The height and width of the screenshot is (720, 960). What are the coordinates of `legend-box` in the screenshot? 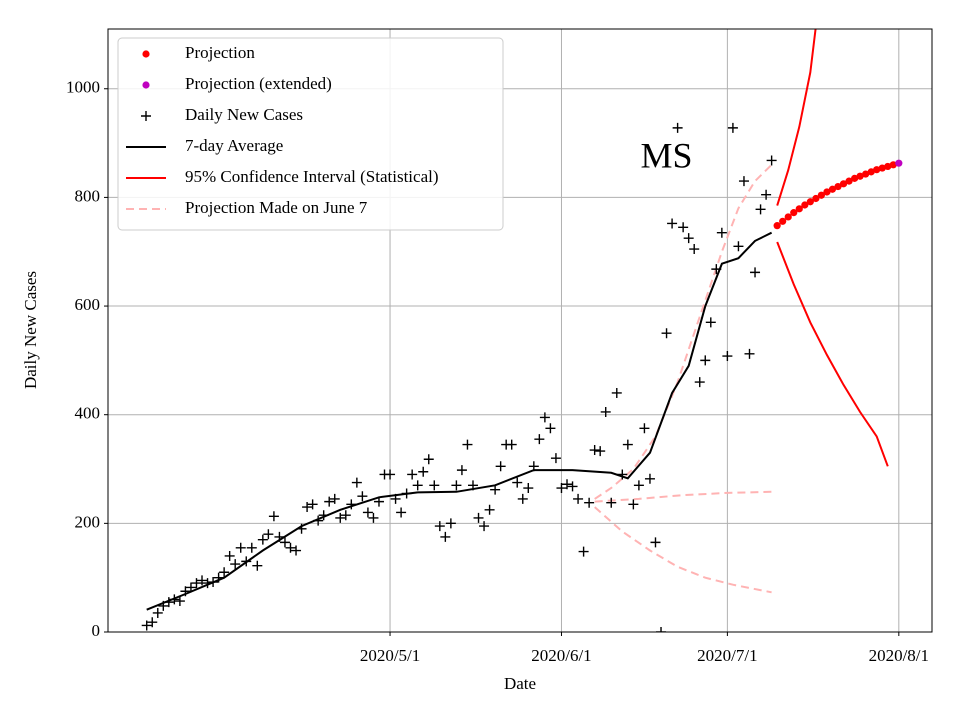 It's located at (310, 134).